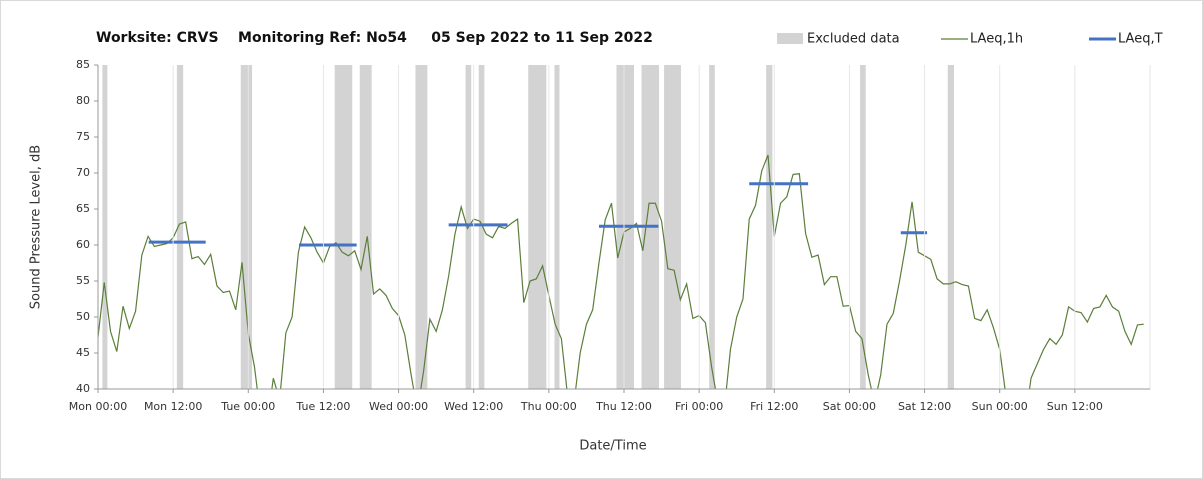  What do you see at coordinates (322, 406) in the screenshot?
I see `x-tick-label: Tue 12:00` at bounding box center [322, 406].